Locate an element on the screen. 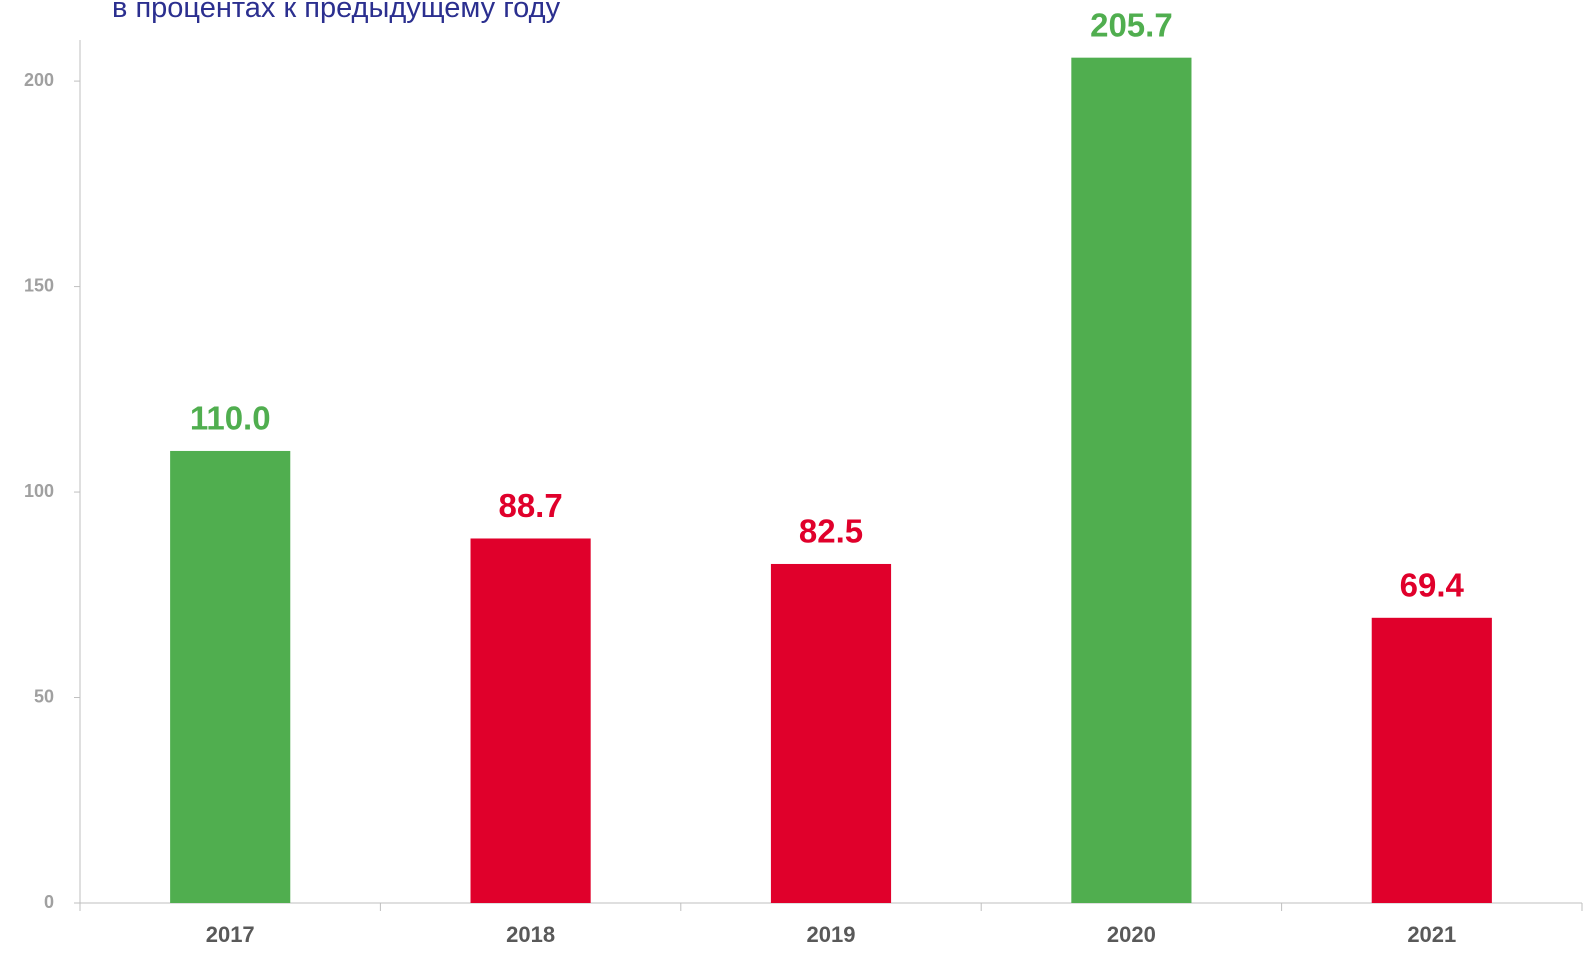 This screenshot has width=1592, height=960. y-tick-label: 200 is located at coordinates (39, 80).